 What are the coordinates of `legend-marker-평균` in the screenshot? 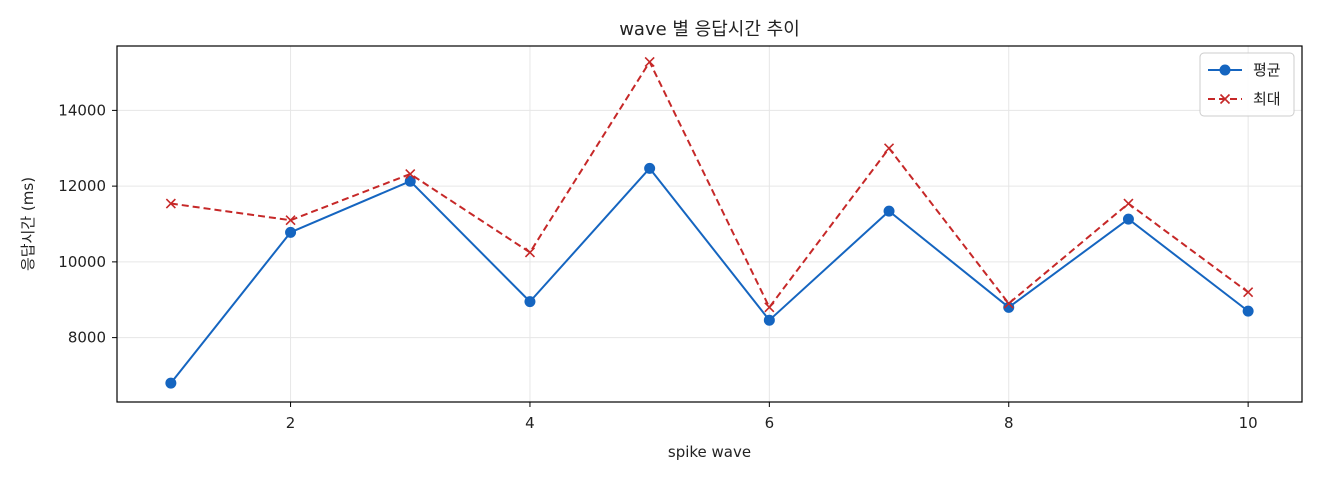 It's located at (1225, 70).